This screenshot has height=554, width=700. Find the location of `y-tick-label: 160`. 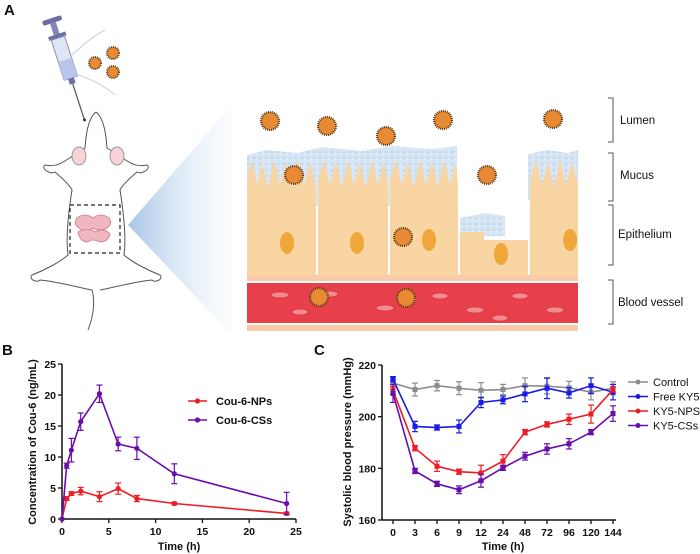

y-tick-label: 160 is located at coordinates (367, 521).